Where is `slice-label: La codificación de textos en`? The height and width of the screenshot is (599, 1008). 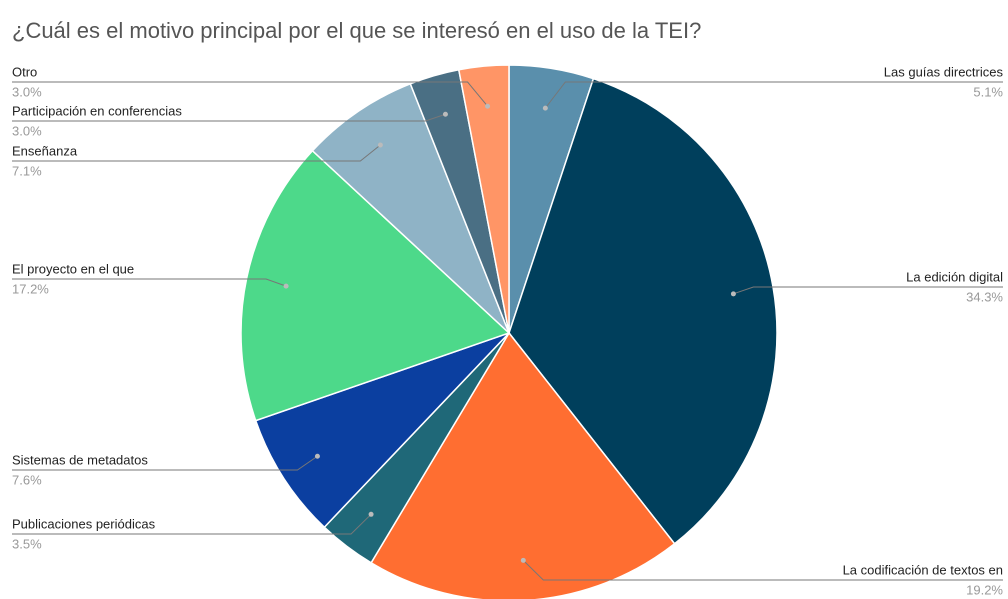 slice-label: La codificación de textos en is located at coordinates (923, 569).